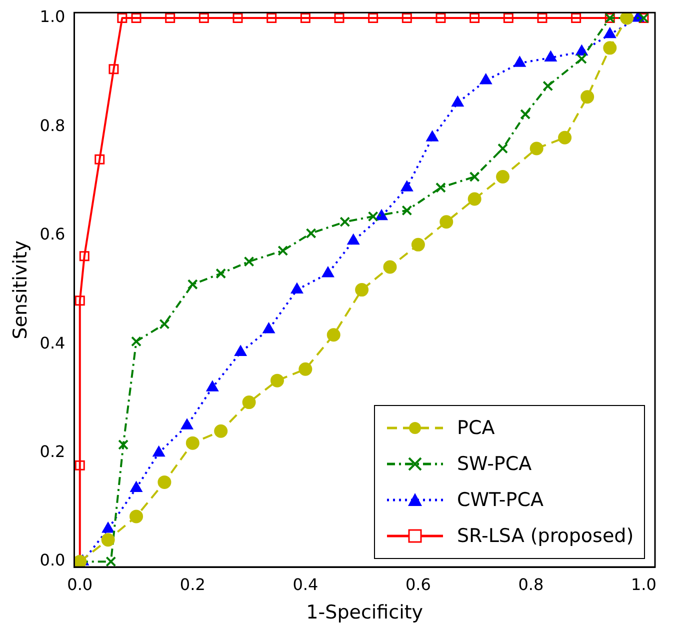 Image resolution: width=679 pixels, height=633 pixels. I want to click on legend-label: PCA, so click(476, 428).